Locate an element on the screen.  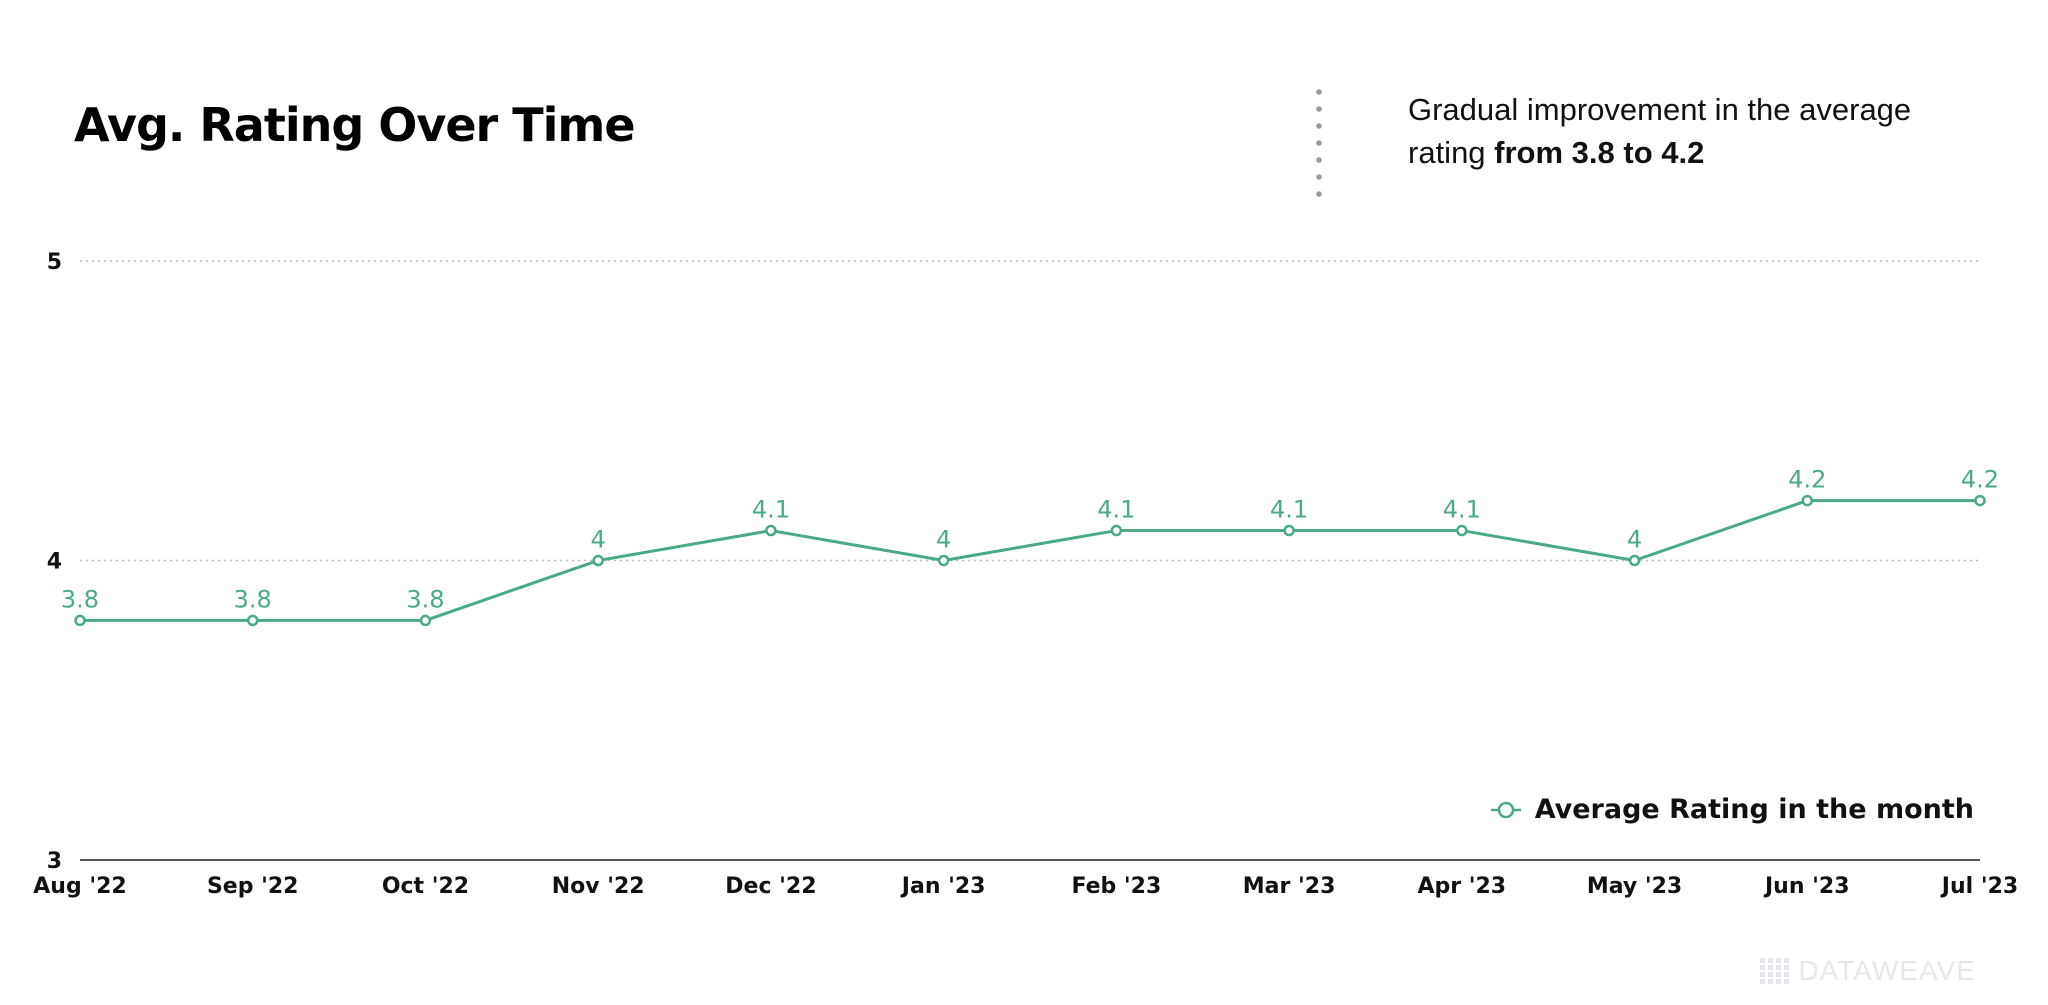
series-line-group is located at coordinates (1030, 560).